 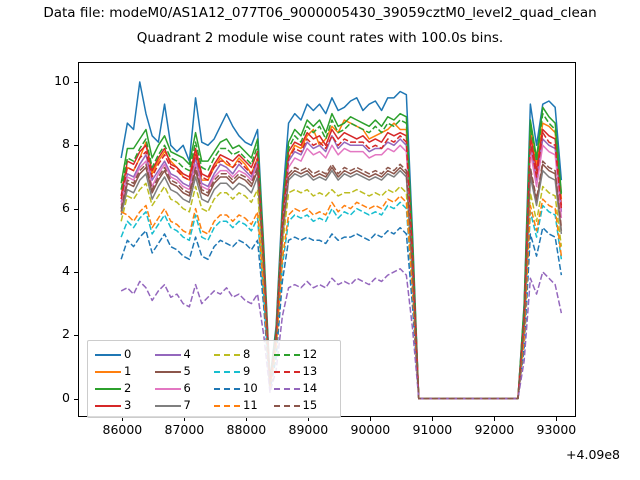 What do you see at coordinates (250, 387) in the screenshot?
I see `legend-label: 10` at bounding box center [250, 387].